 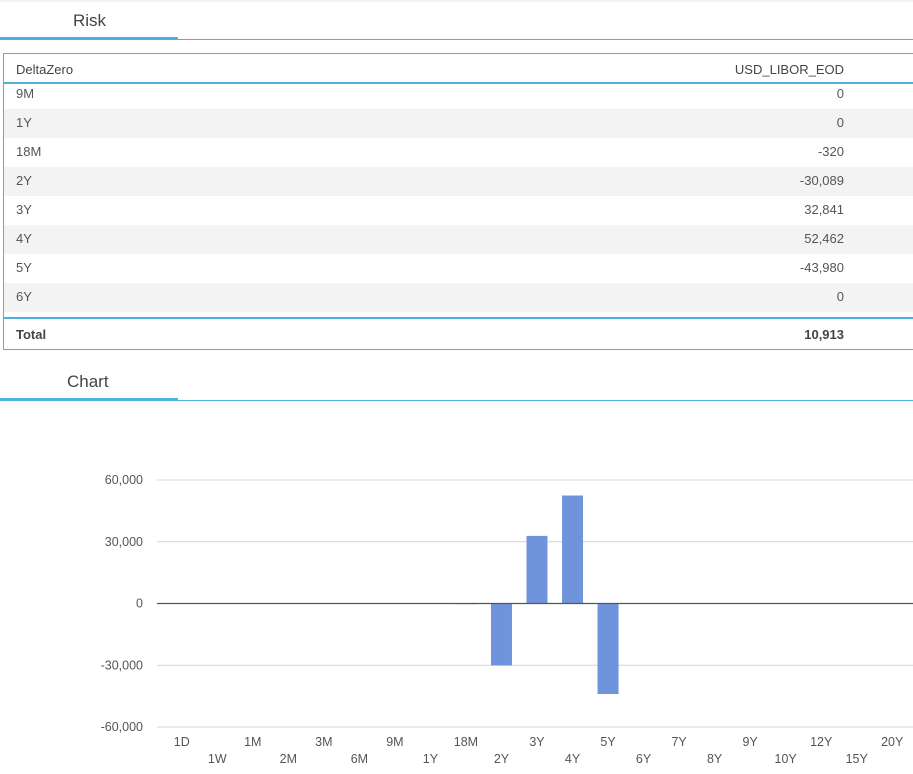 I want to click on table-row: 4Y 52,462, so click(x=458, y=239).